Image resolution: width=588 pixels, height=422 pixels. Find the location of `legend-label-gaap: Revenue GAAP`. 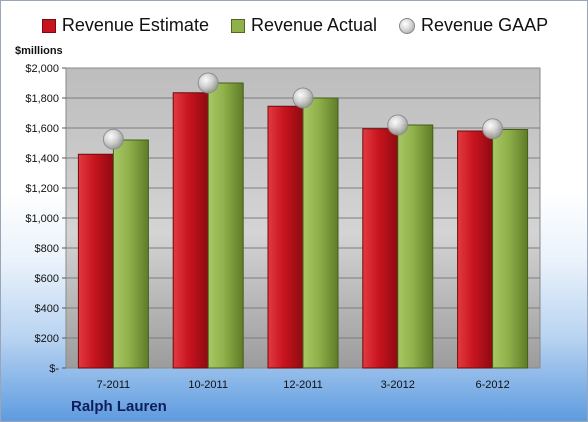

legend-label-gaap: Revenue GAAP is located at coordinates (485, 25).